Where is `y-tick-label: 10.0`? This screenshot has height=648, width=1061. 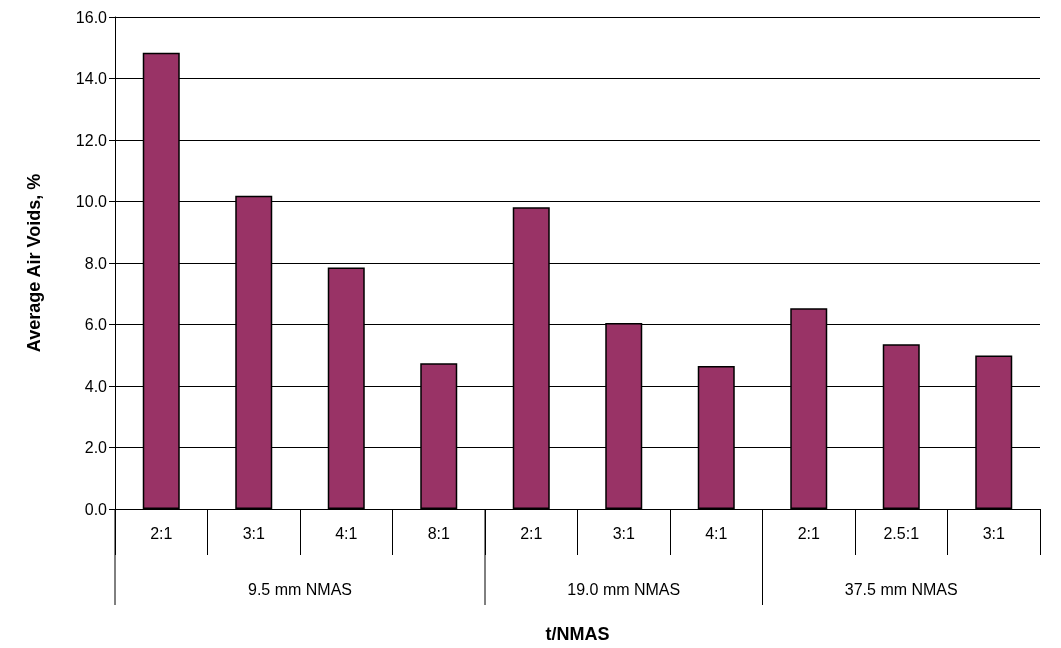
y-tick-label: 10.0 is located at coordinates (91, 201).